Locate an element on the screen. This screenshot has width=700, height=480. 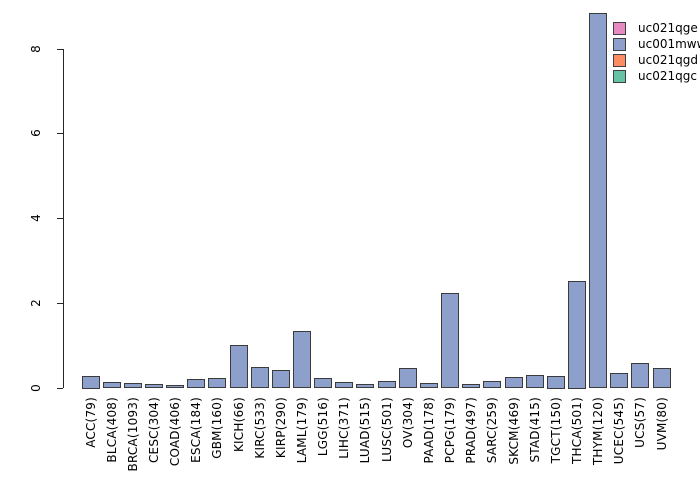
bar-coad is located at coordinates (175, 386).